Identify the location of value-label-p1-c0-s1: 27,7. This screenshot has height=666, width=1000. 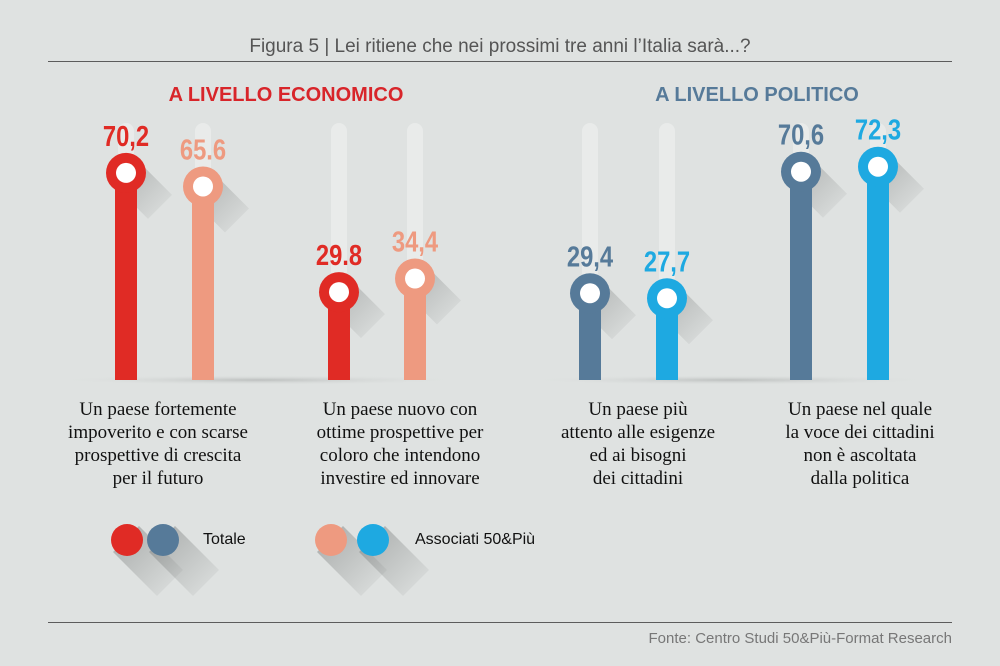
(667, 261).